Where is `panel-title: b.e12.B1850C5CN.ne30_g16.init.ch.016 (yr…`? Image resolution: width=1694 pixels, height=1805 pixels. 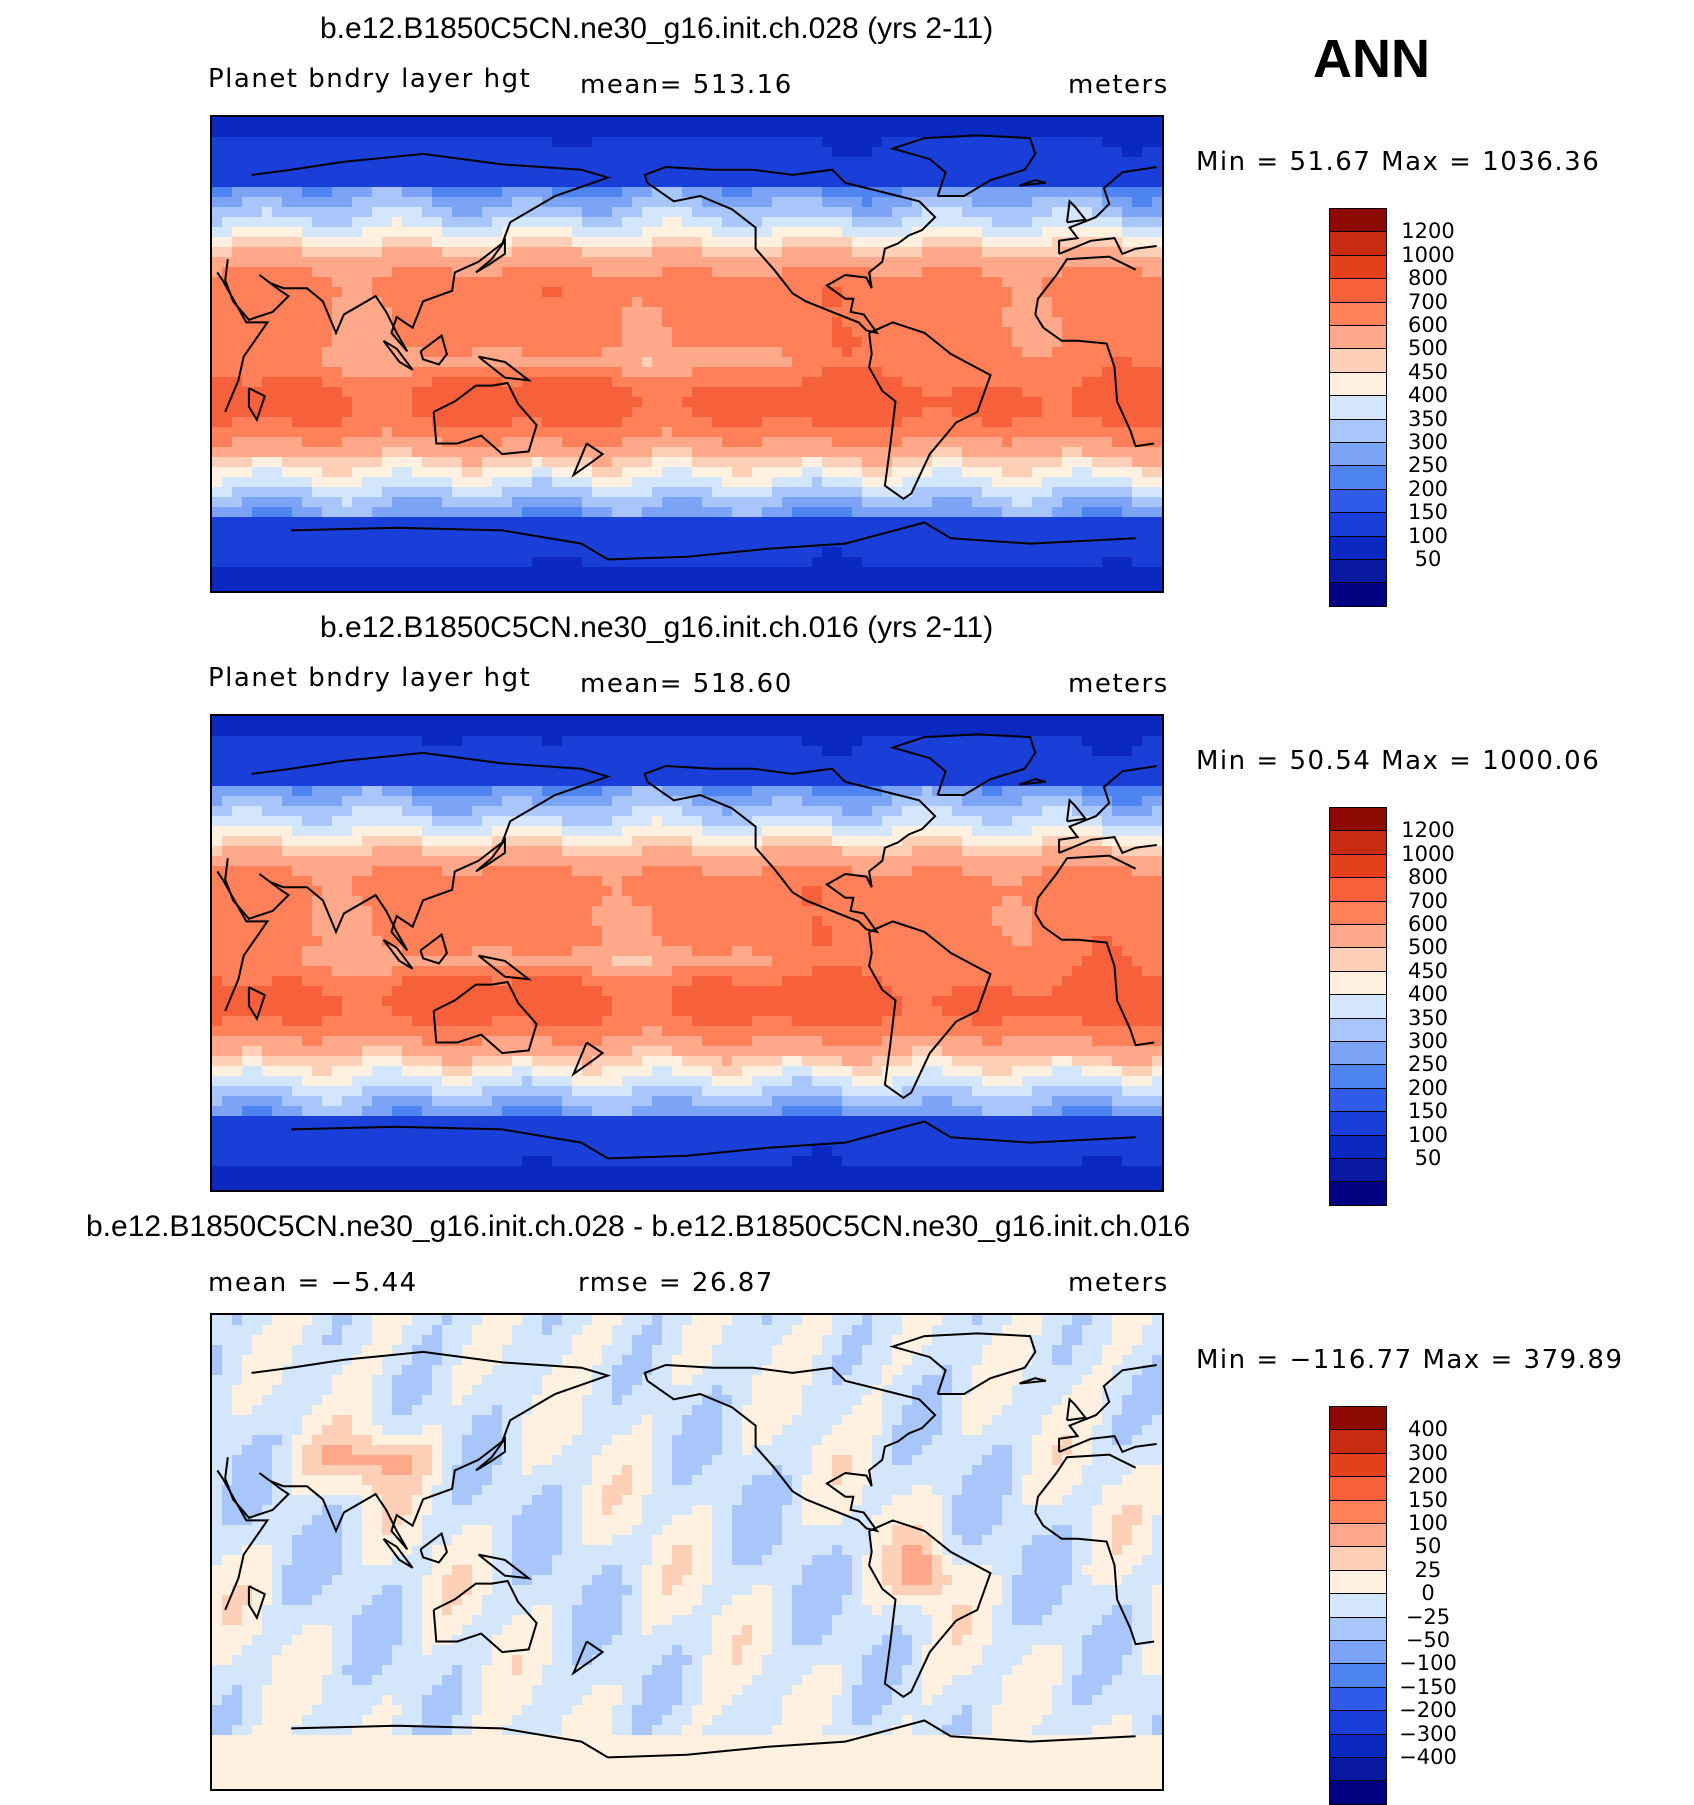 panel-title: b.e12.B1850C5CN.ne30_g16.init.ch.016 (yr… is located at coordinates (656, 628).